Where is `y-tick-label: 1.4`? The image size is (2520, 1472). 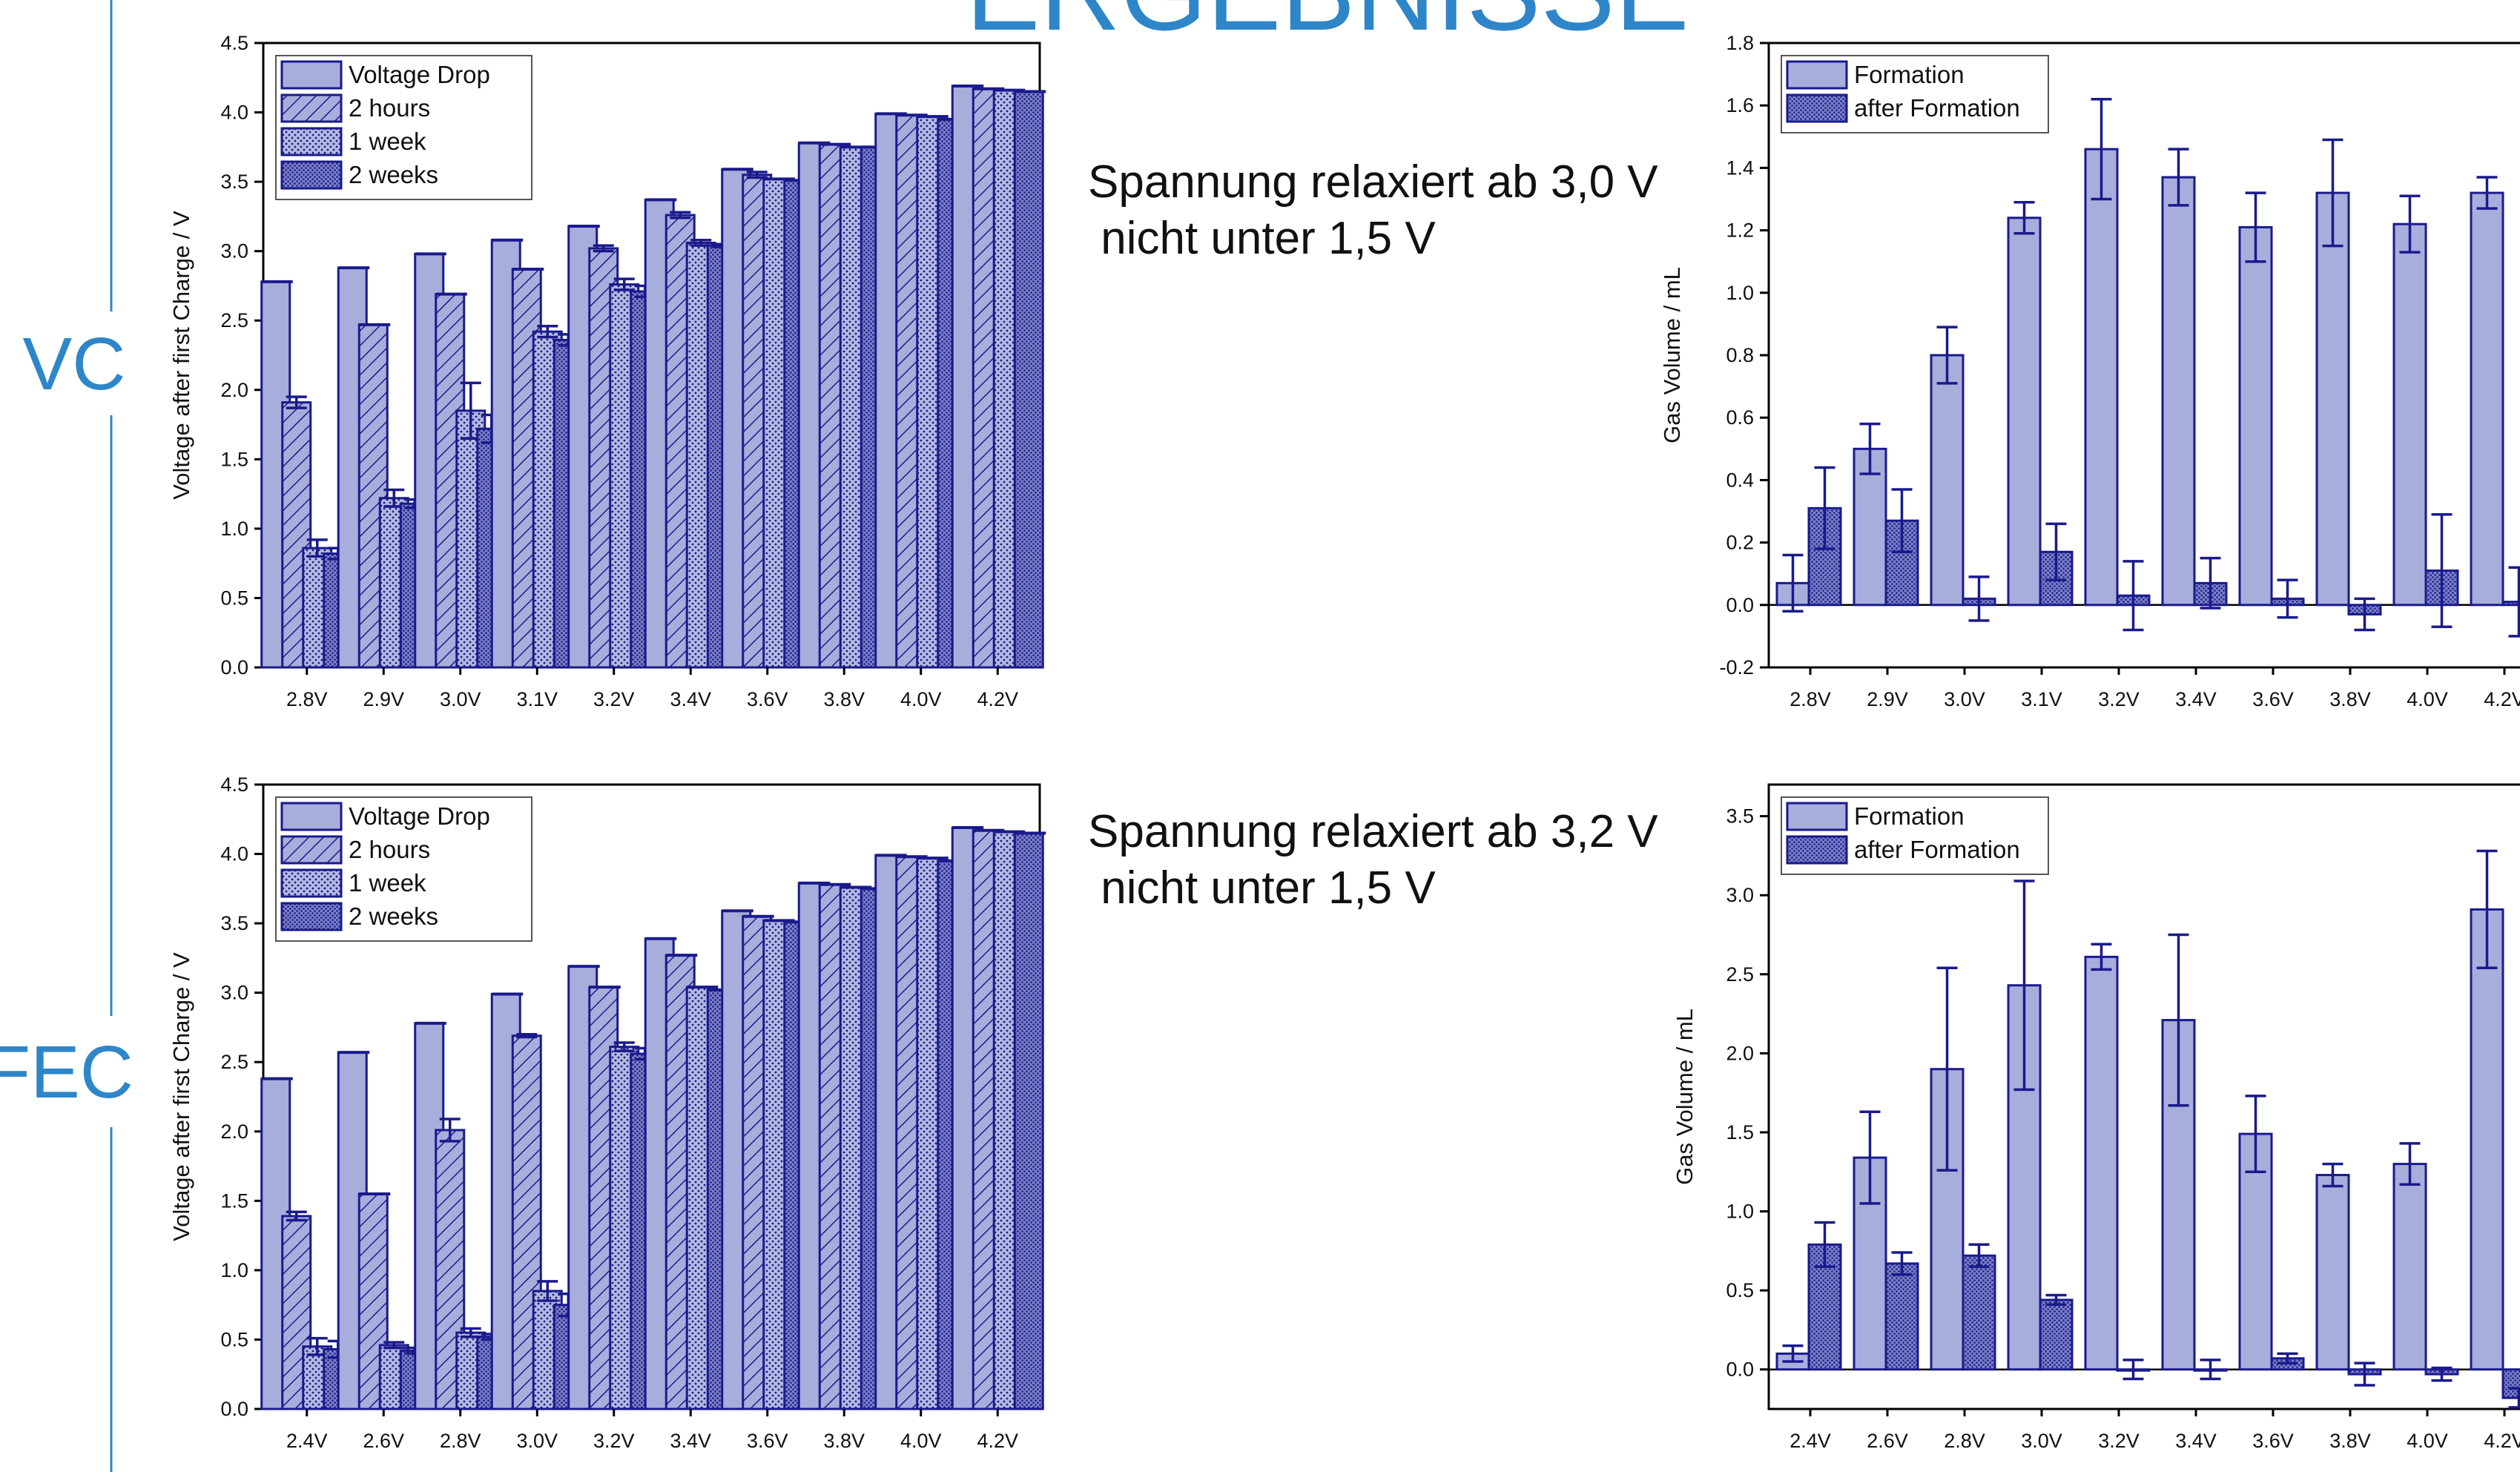
y-tick-label: 1.4 is located at coordinates (1740, 167).